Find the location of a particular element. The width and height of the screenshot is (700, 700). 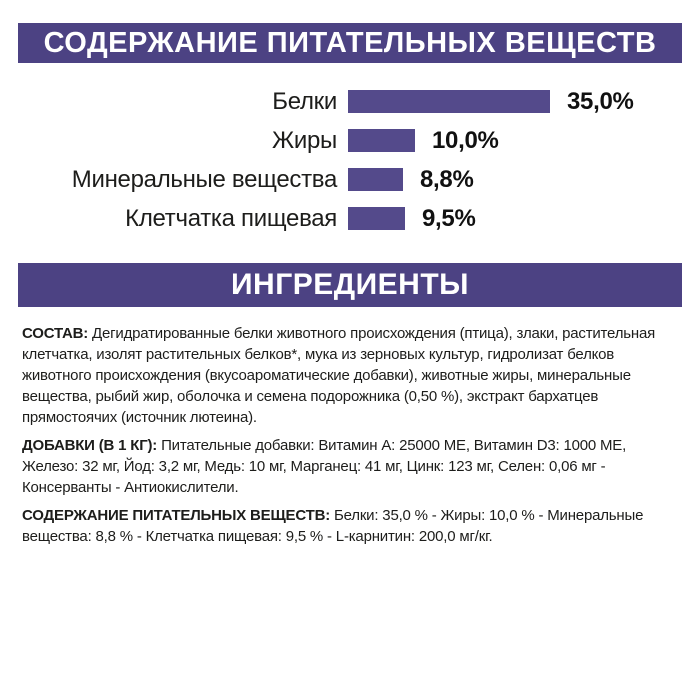

ingredients-banner-title: ИНГРЕДИЕНТЫ is located at coordinates (350, 284).